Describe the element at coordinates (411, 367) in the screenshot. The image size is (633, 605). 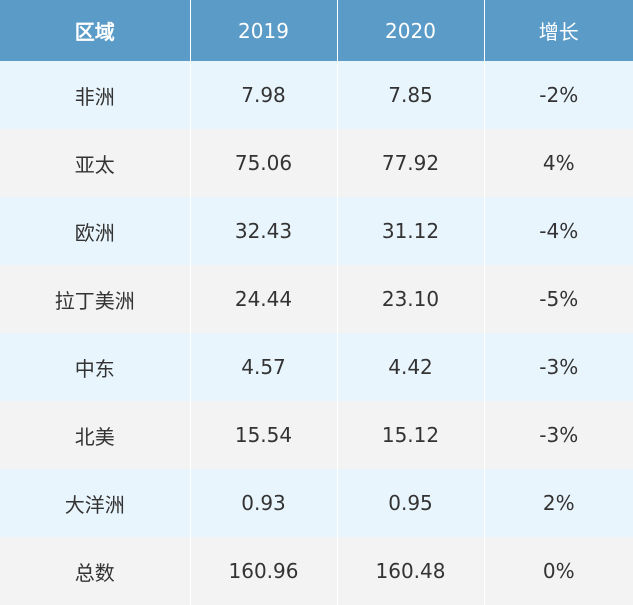
I see `cell-2020: 4.42` at that location.